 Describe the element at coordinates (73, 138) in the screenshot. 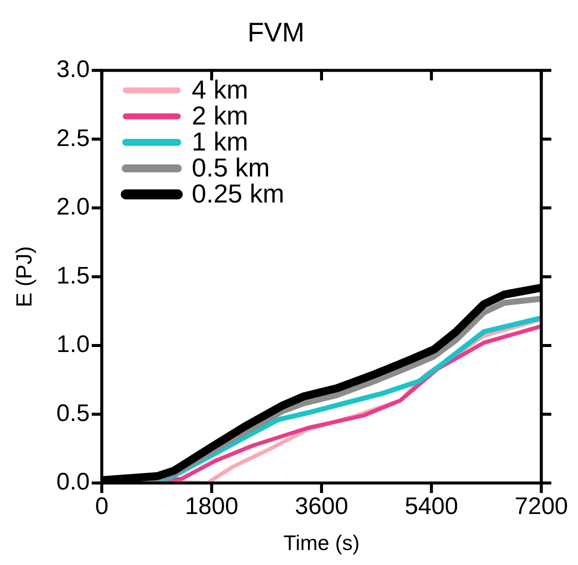

I see `y-tick-label: 2.5` at that location.